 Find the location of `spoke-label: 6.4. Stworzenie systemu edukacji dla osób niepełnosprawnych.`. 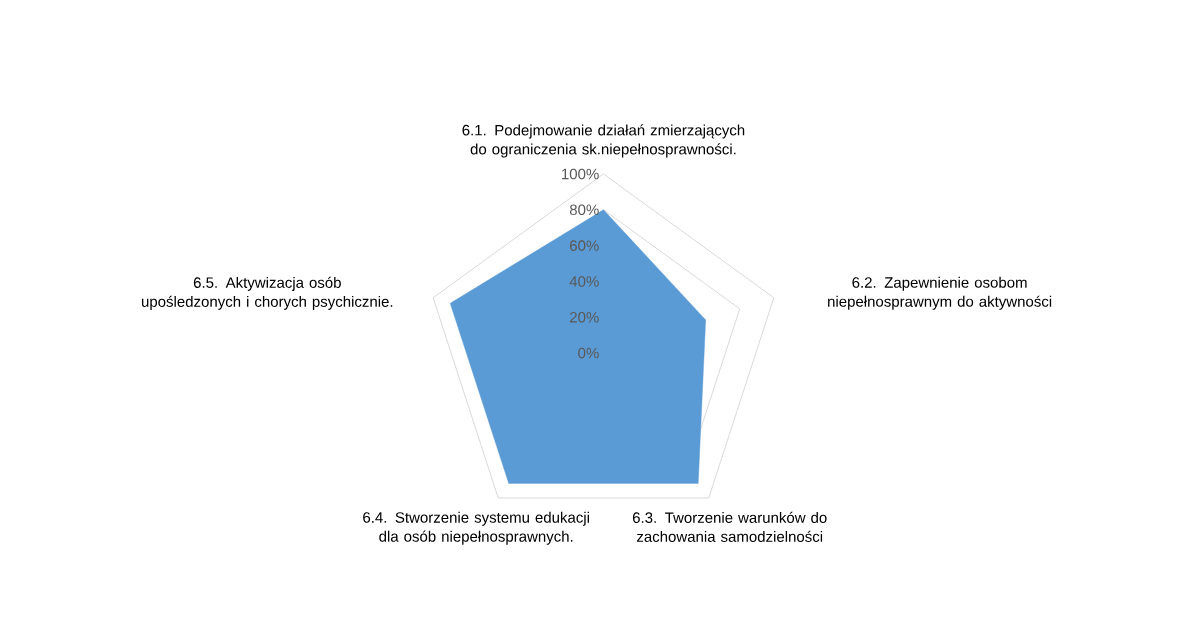

spoke-label: 6.4. Stworzenie systemu edukacji dla osób niepełnosprawnych. is located at coordinates (476, 528).